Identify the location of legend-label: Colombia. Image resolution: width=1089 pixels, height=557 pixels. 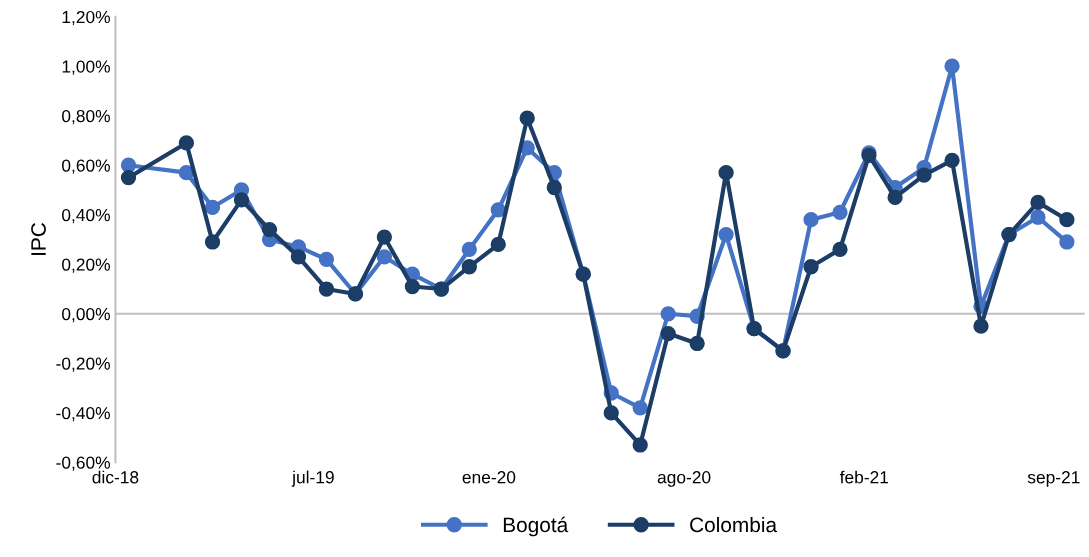
(734, 524).